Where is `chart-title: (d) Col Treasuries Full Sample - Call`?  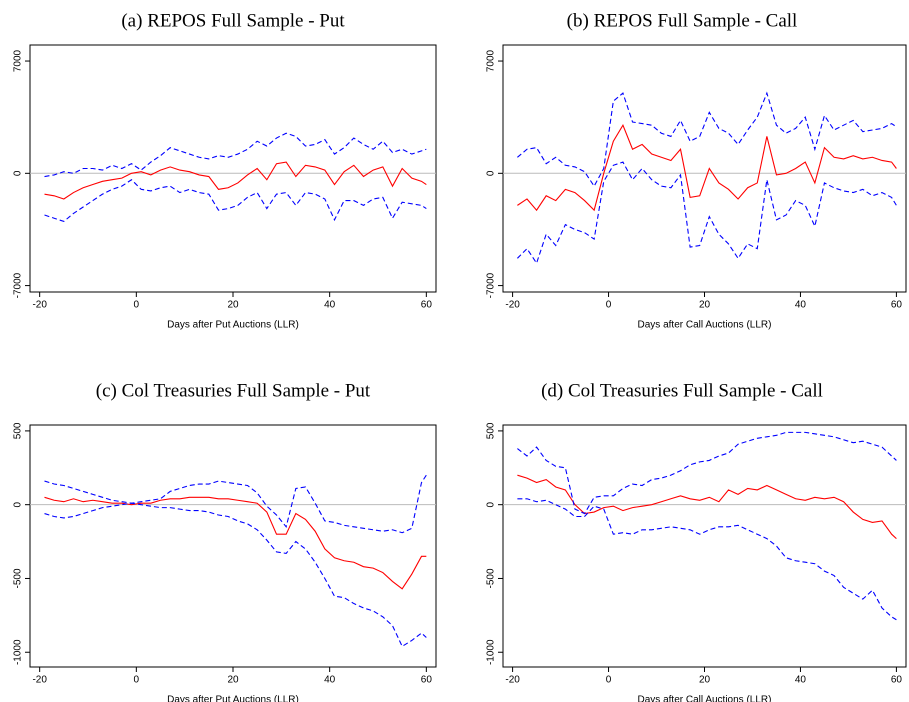 chart-title: (d) Col Treasuries Full Sample - Call is located at coordinates (682, 390).